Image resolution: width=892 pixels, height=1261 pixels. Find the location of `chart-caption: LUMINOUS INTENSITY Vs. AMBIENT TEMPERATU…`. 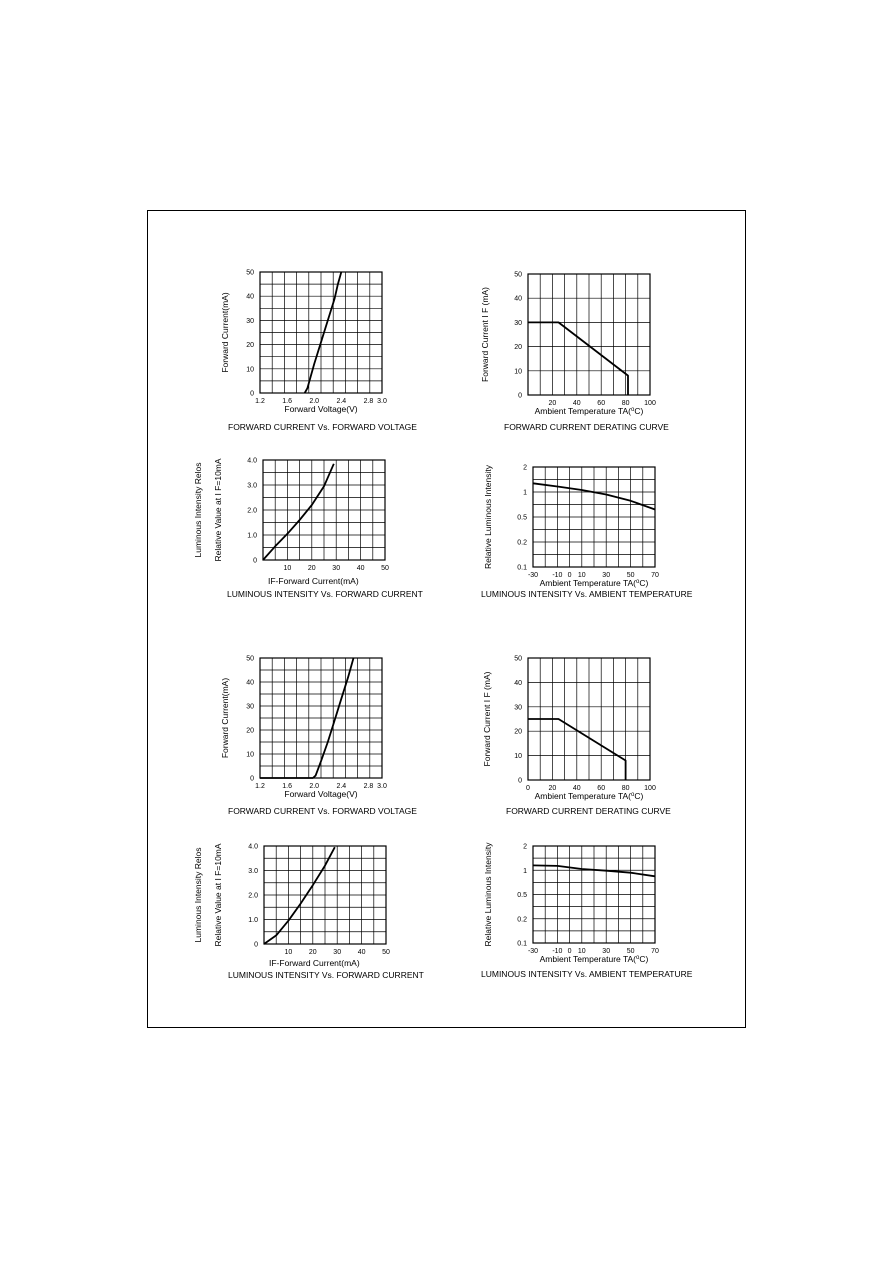

chart-caption: LUMINOUS INTENSITY Vs. AMBIENT TEMPERATU… is located at coordinates (587, 974).